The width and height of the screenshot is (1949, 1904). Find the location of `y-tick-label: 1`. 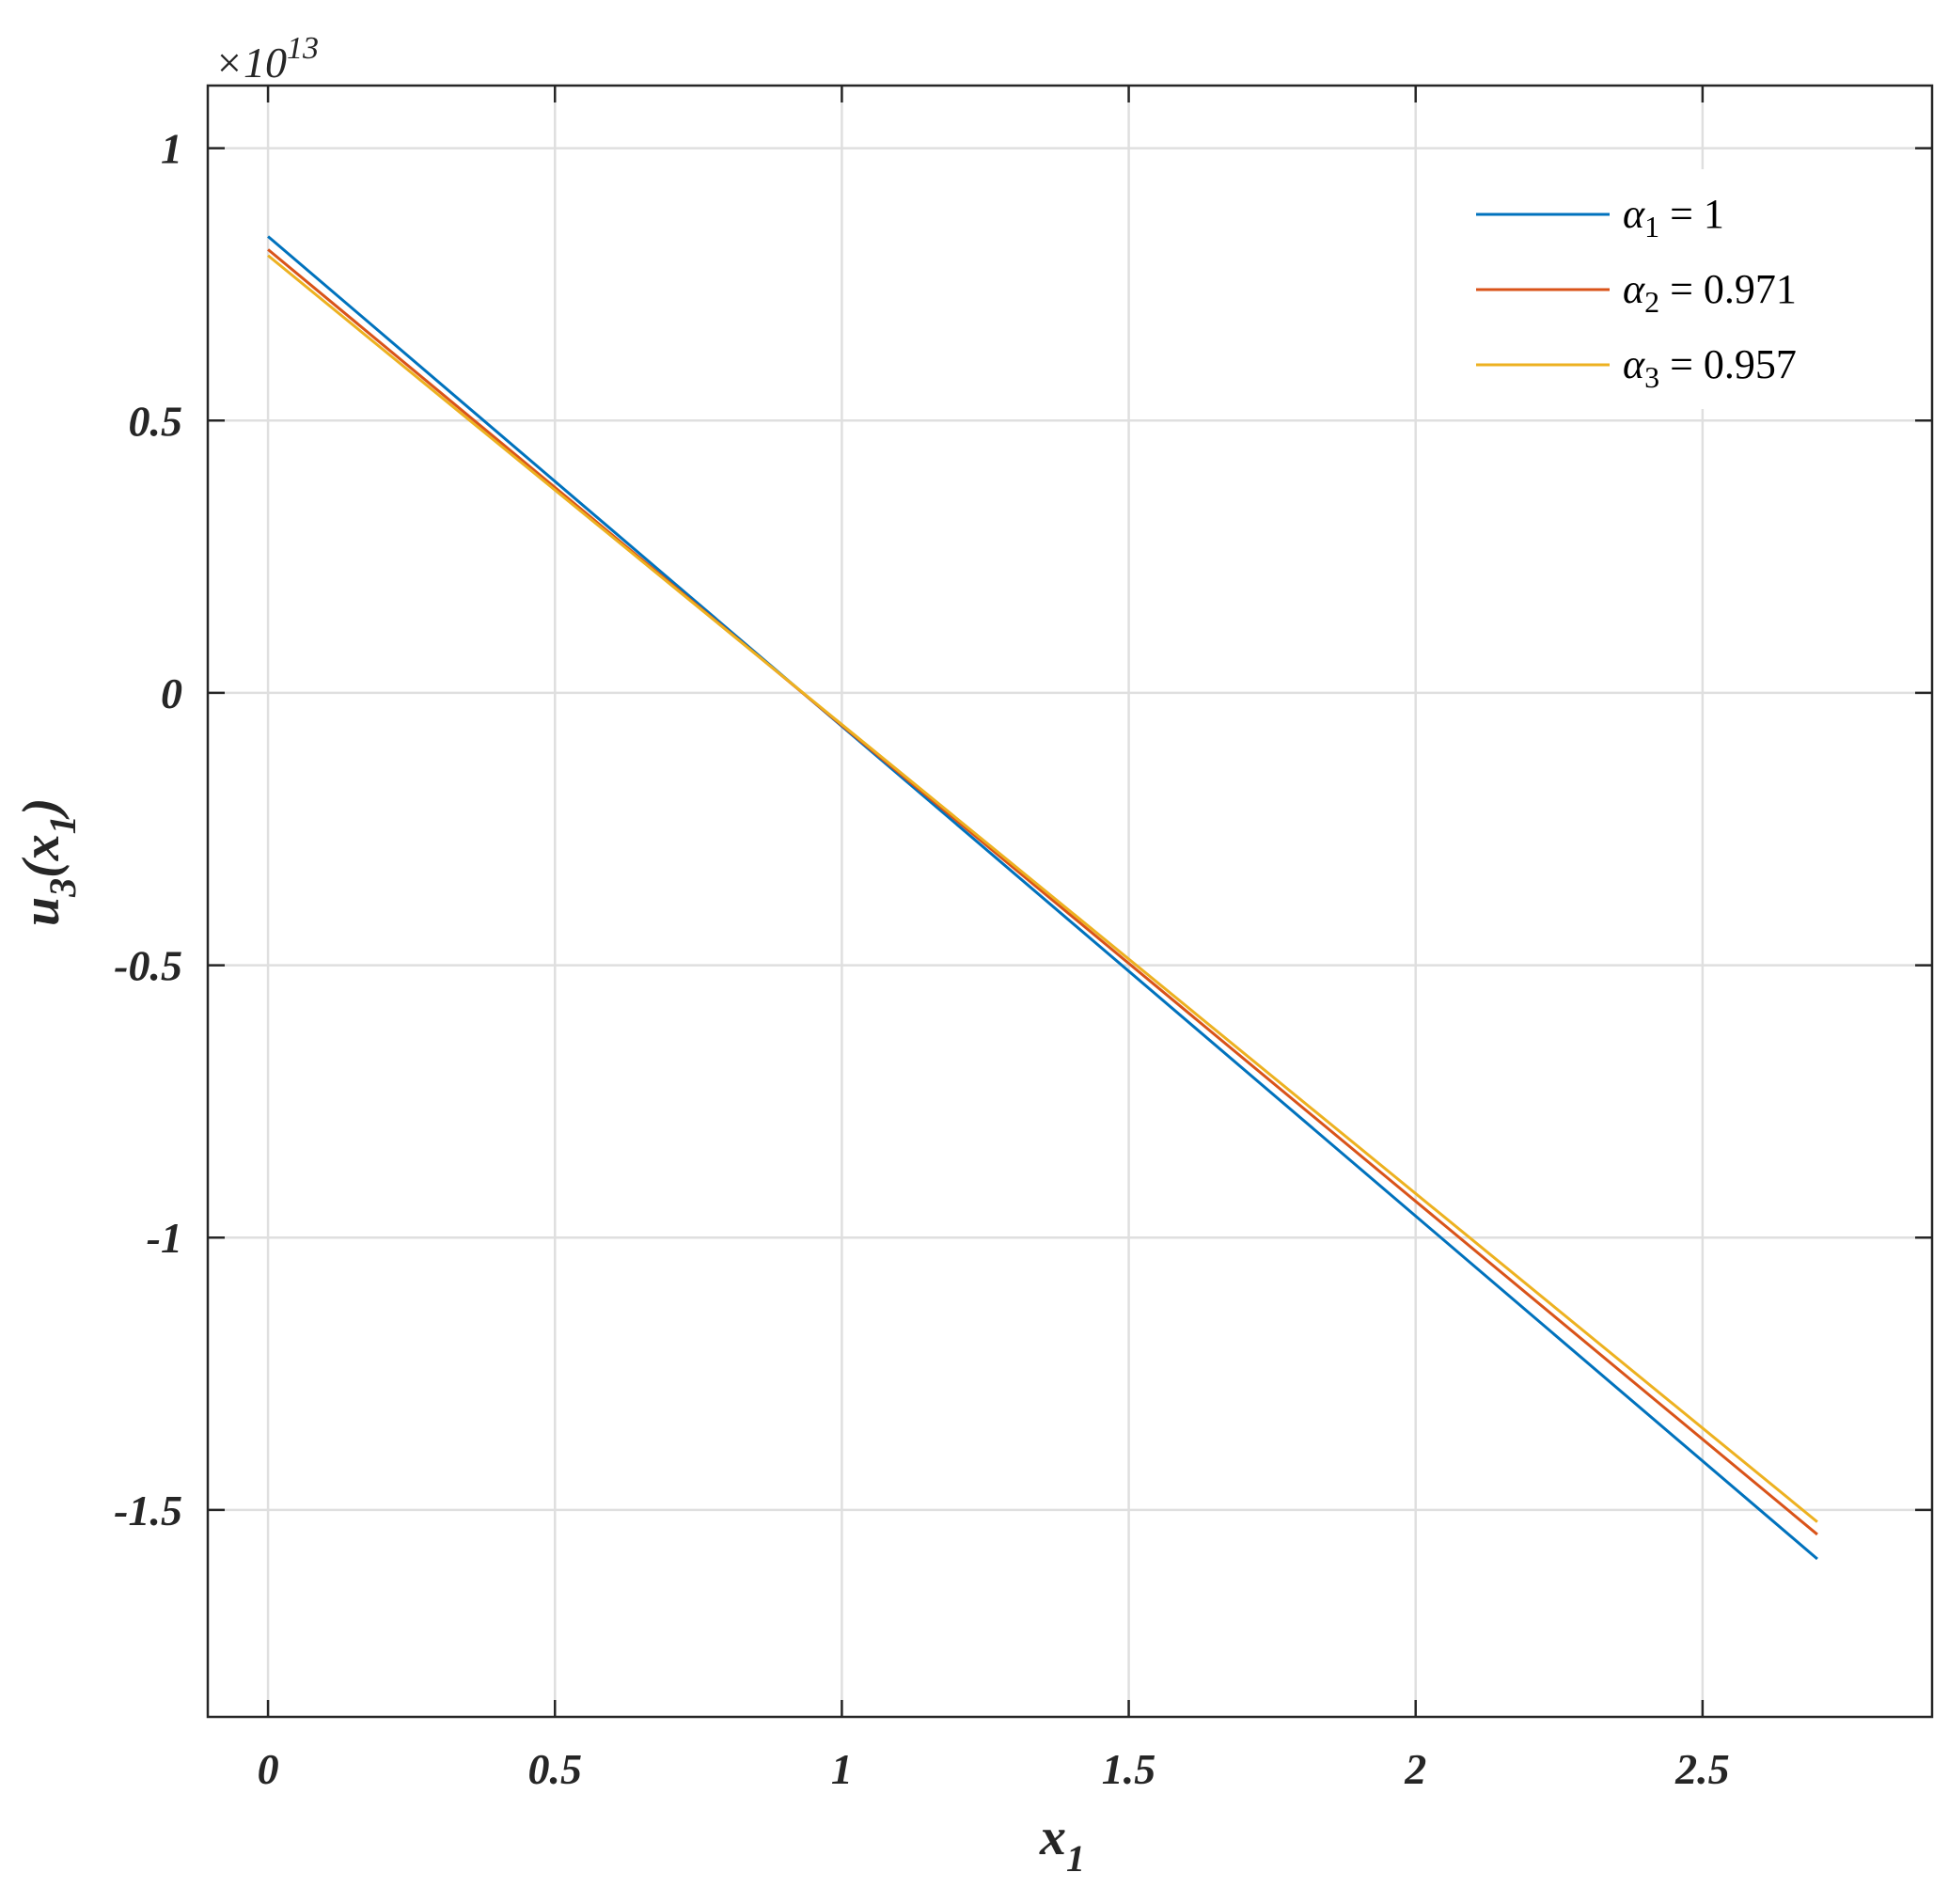

y-tick-label: 1 is located at coordinates (171, 149).